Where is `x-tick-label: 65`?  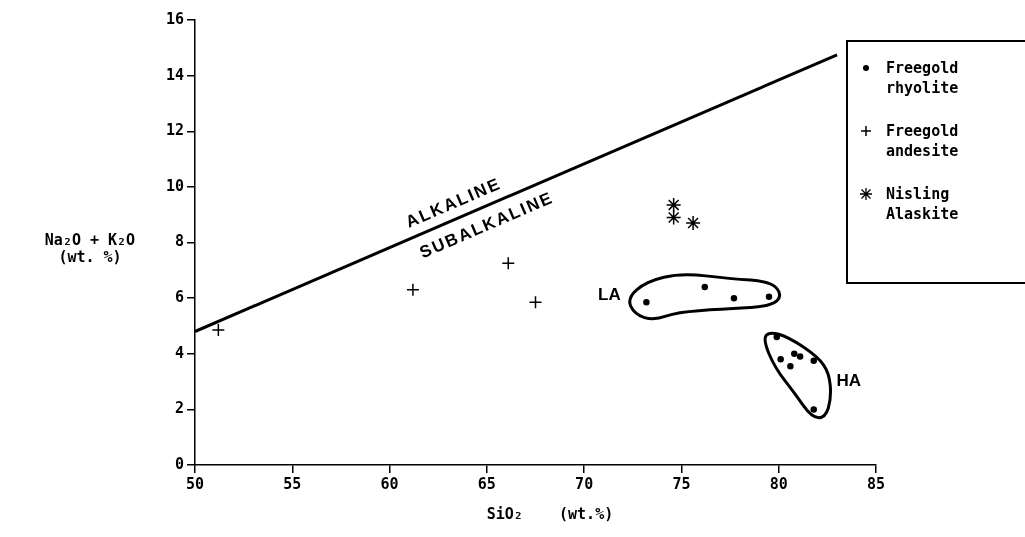 x-tick-label: 65 is located at coordinates (486, 483).